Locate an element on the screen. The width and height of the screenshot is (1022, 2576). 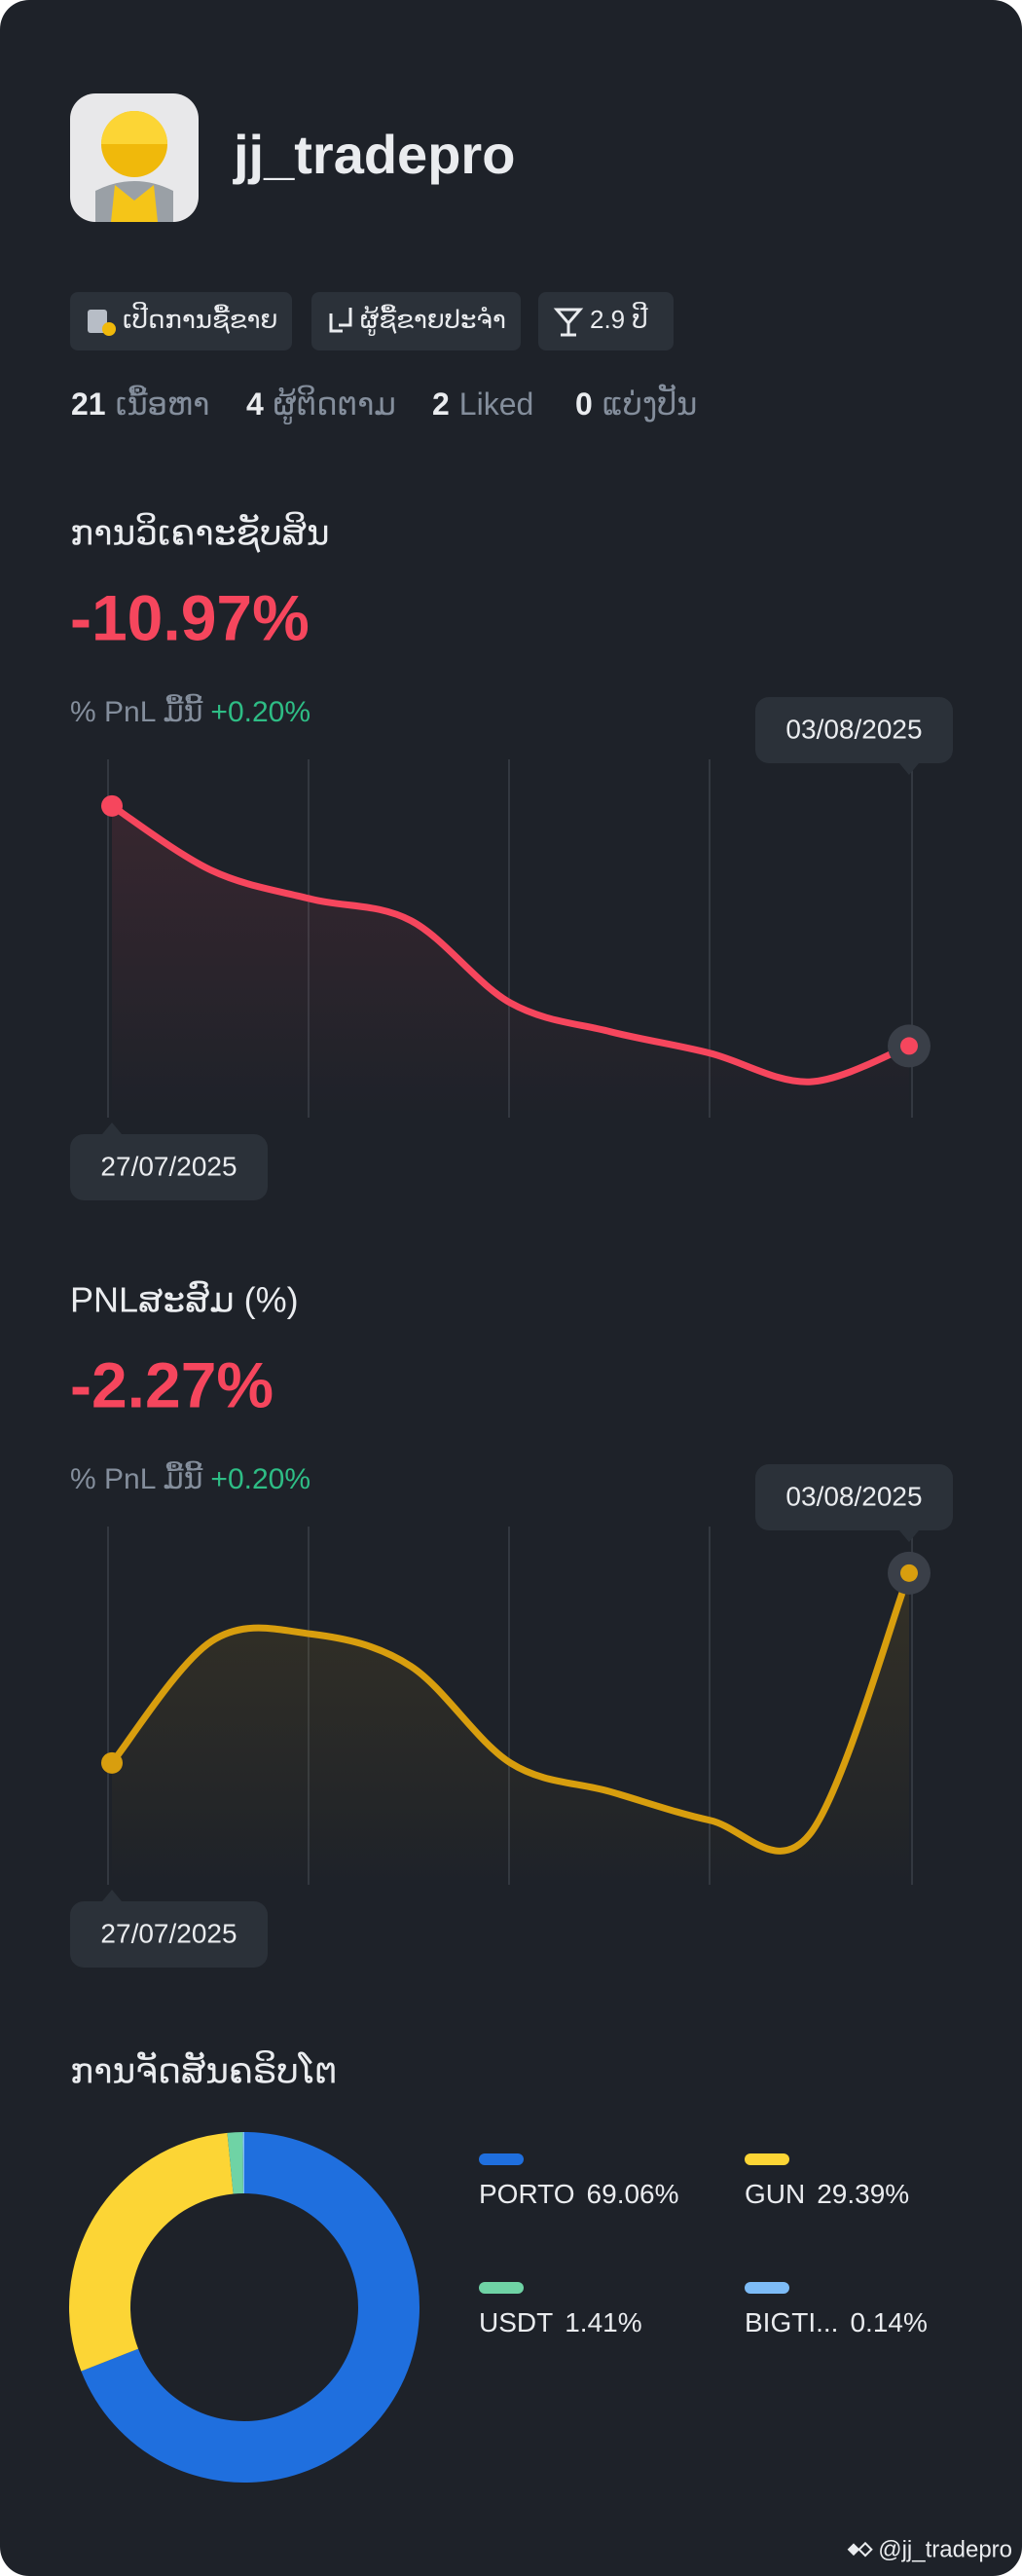
legend-name: PORTO is located at coordinates (527, 2194).